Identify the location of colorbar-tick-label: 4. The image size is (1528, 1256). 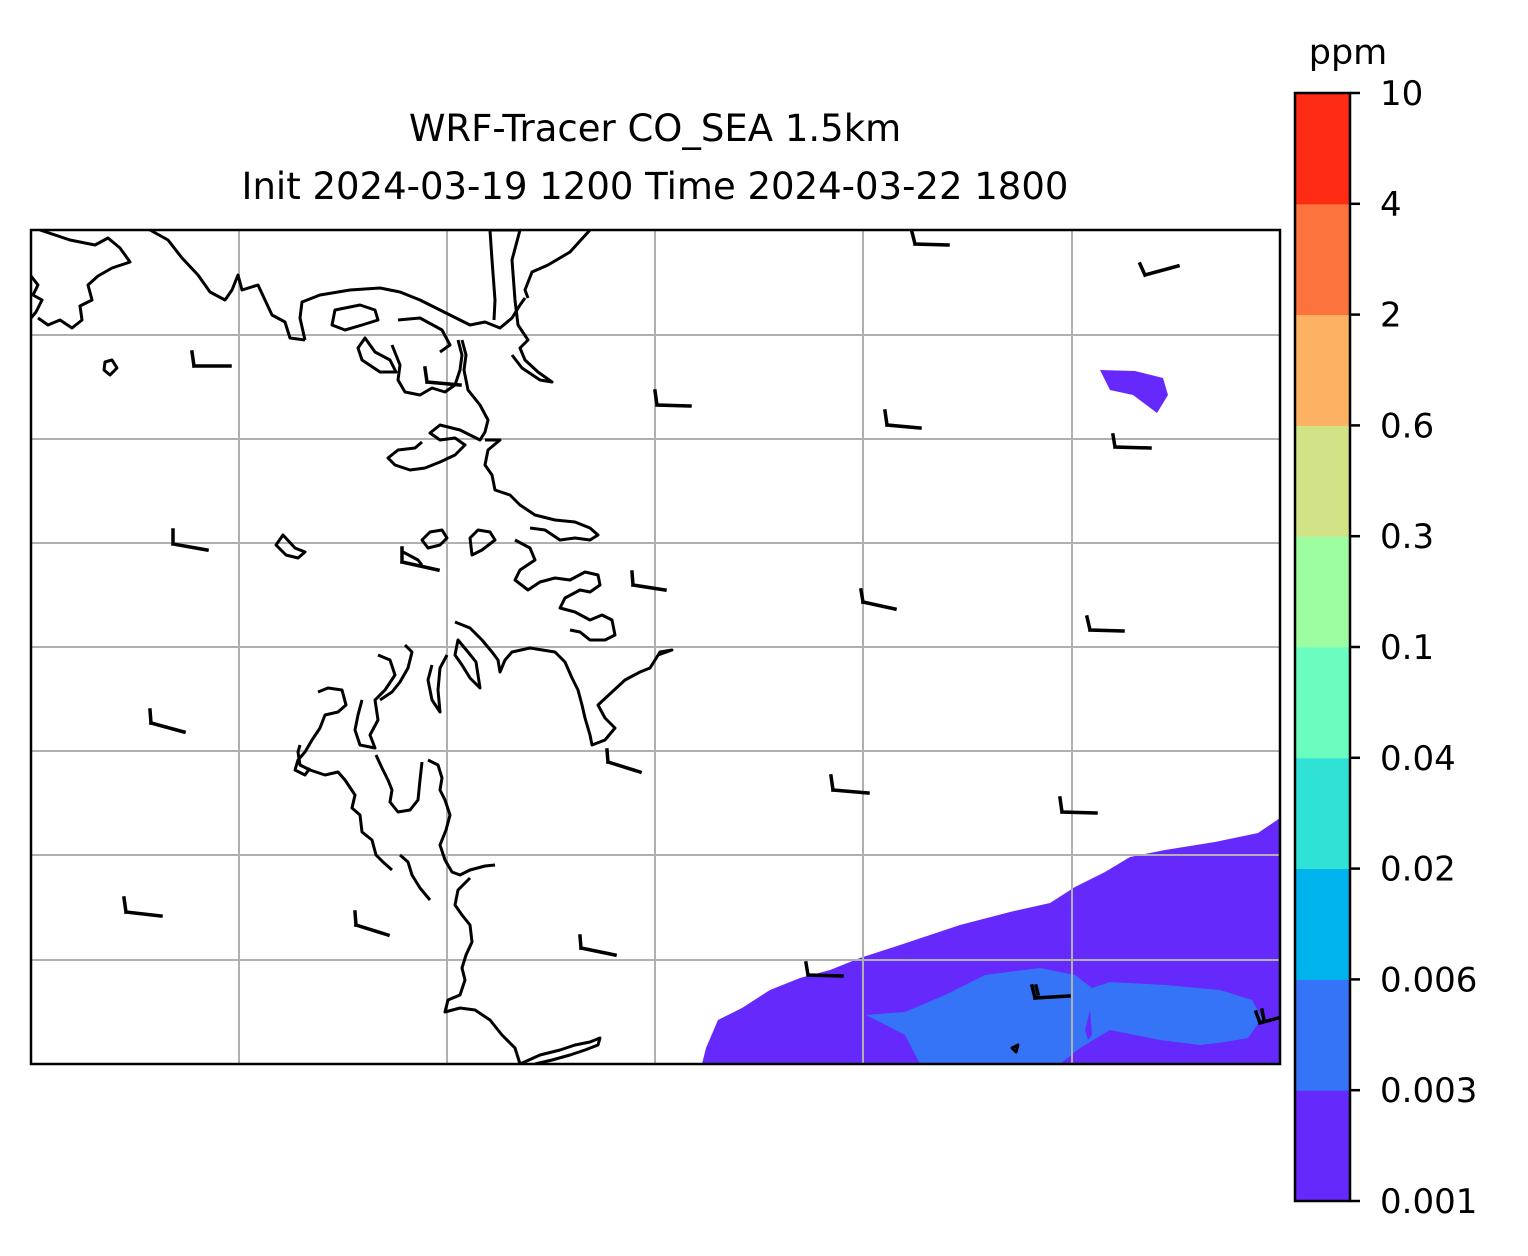
(1391, 205).